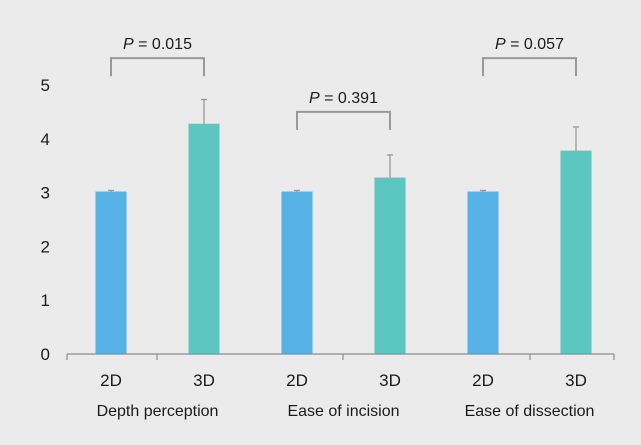 The height and width of the screenshot is (445, 641). What do you see at coordinates (45, 193) in the screenshot?
I see `y-tick-label: 3` at bounding box center [45, 193].